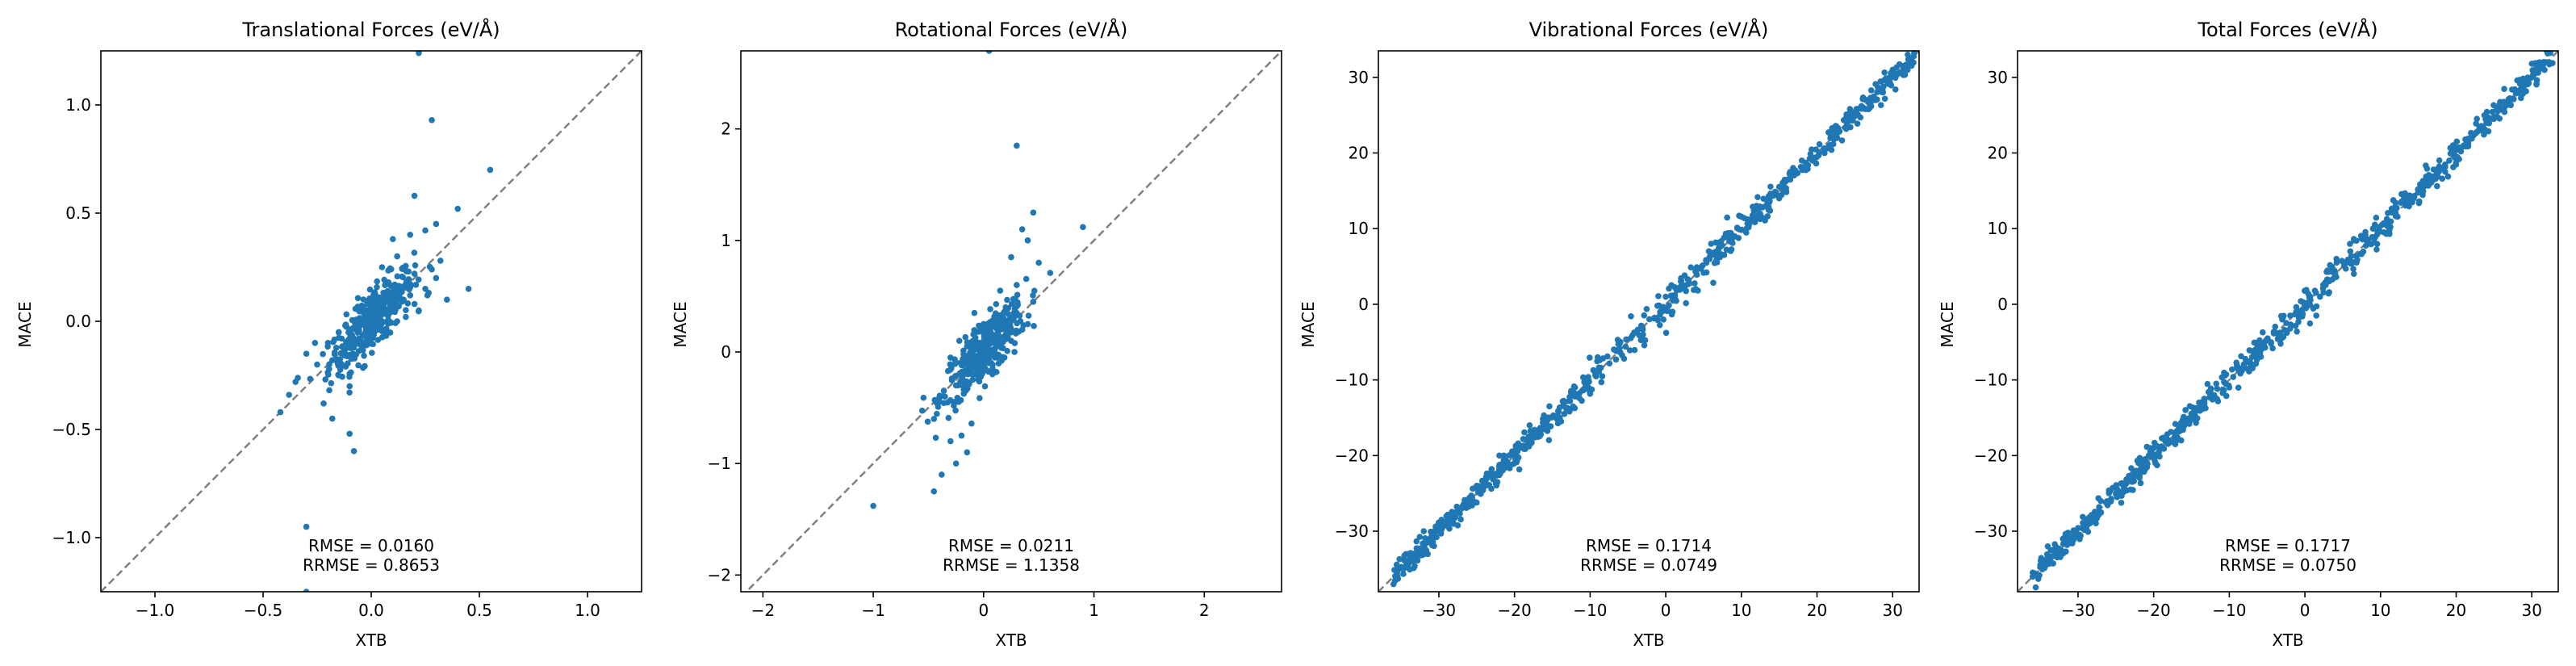  I want to click on x-tick-label: 1, so click(1094, 610).